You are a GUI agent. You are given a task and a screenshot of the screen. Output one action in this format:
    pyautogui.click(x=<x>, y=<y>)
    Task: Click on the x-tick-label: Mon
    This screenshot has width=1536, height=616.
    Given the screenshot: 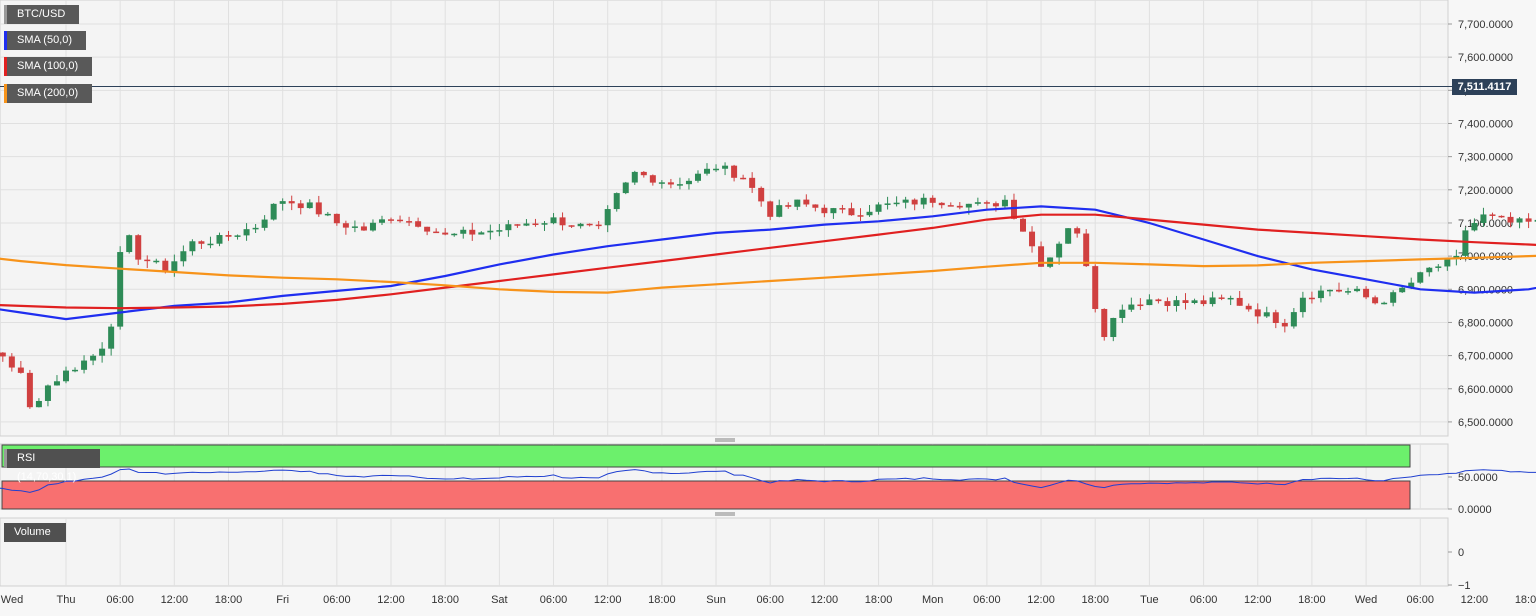 What is the action you would take?
    pyautogui.click(x=932, y=600)
    